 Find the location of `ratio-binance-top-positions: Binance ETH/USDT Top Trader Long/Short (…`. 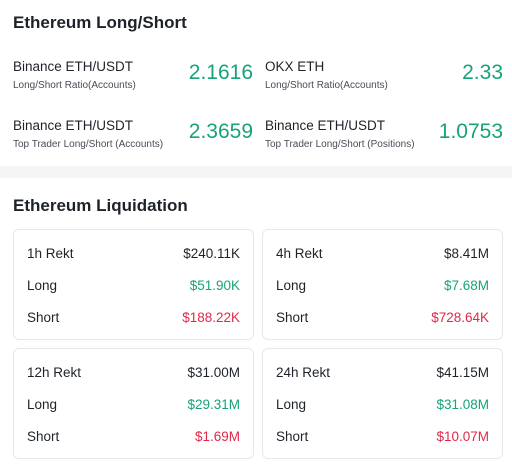

ratio-binance-top-positions: Binance ETH/USDT Top Trader Long/Short (… is located at coordinates (384, 138).